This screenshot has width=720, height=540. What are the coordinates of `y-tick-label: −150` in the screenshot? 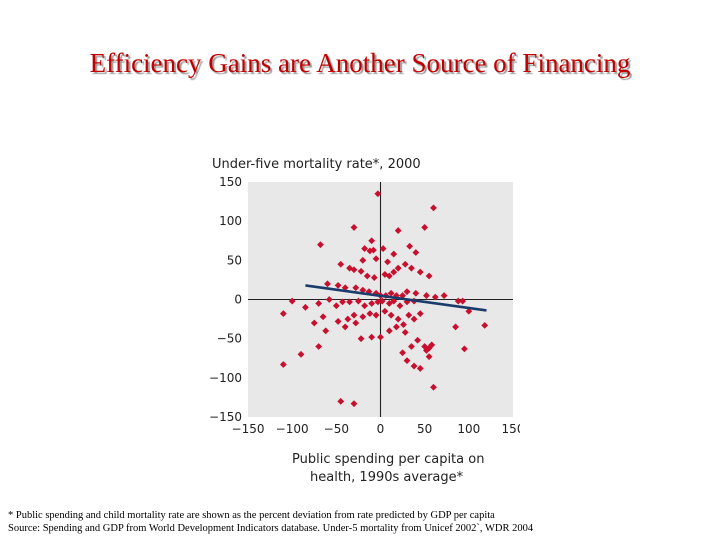 It's located at (225, 417).